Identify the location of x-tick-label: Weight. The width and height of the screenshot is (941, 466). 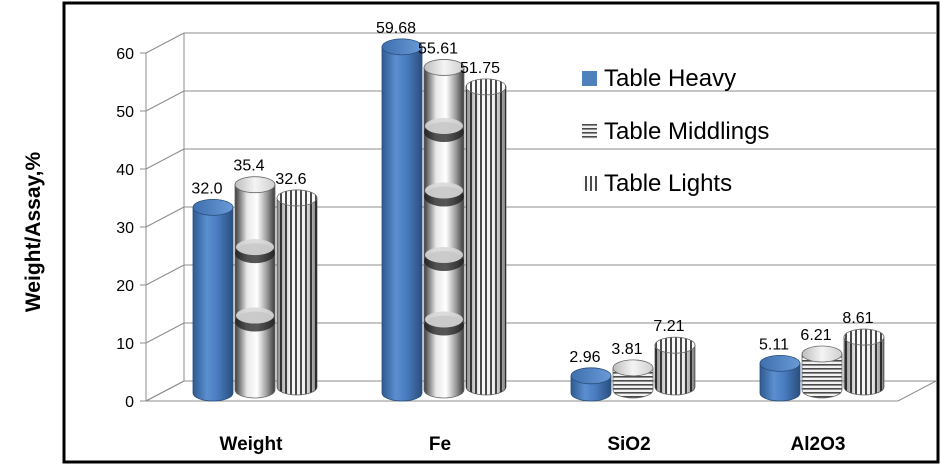
(252, 444).